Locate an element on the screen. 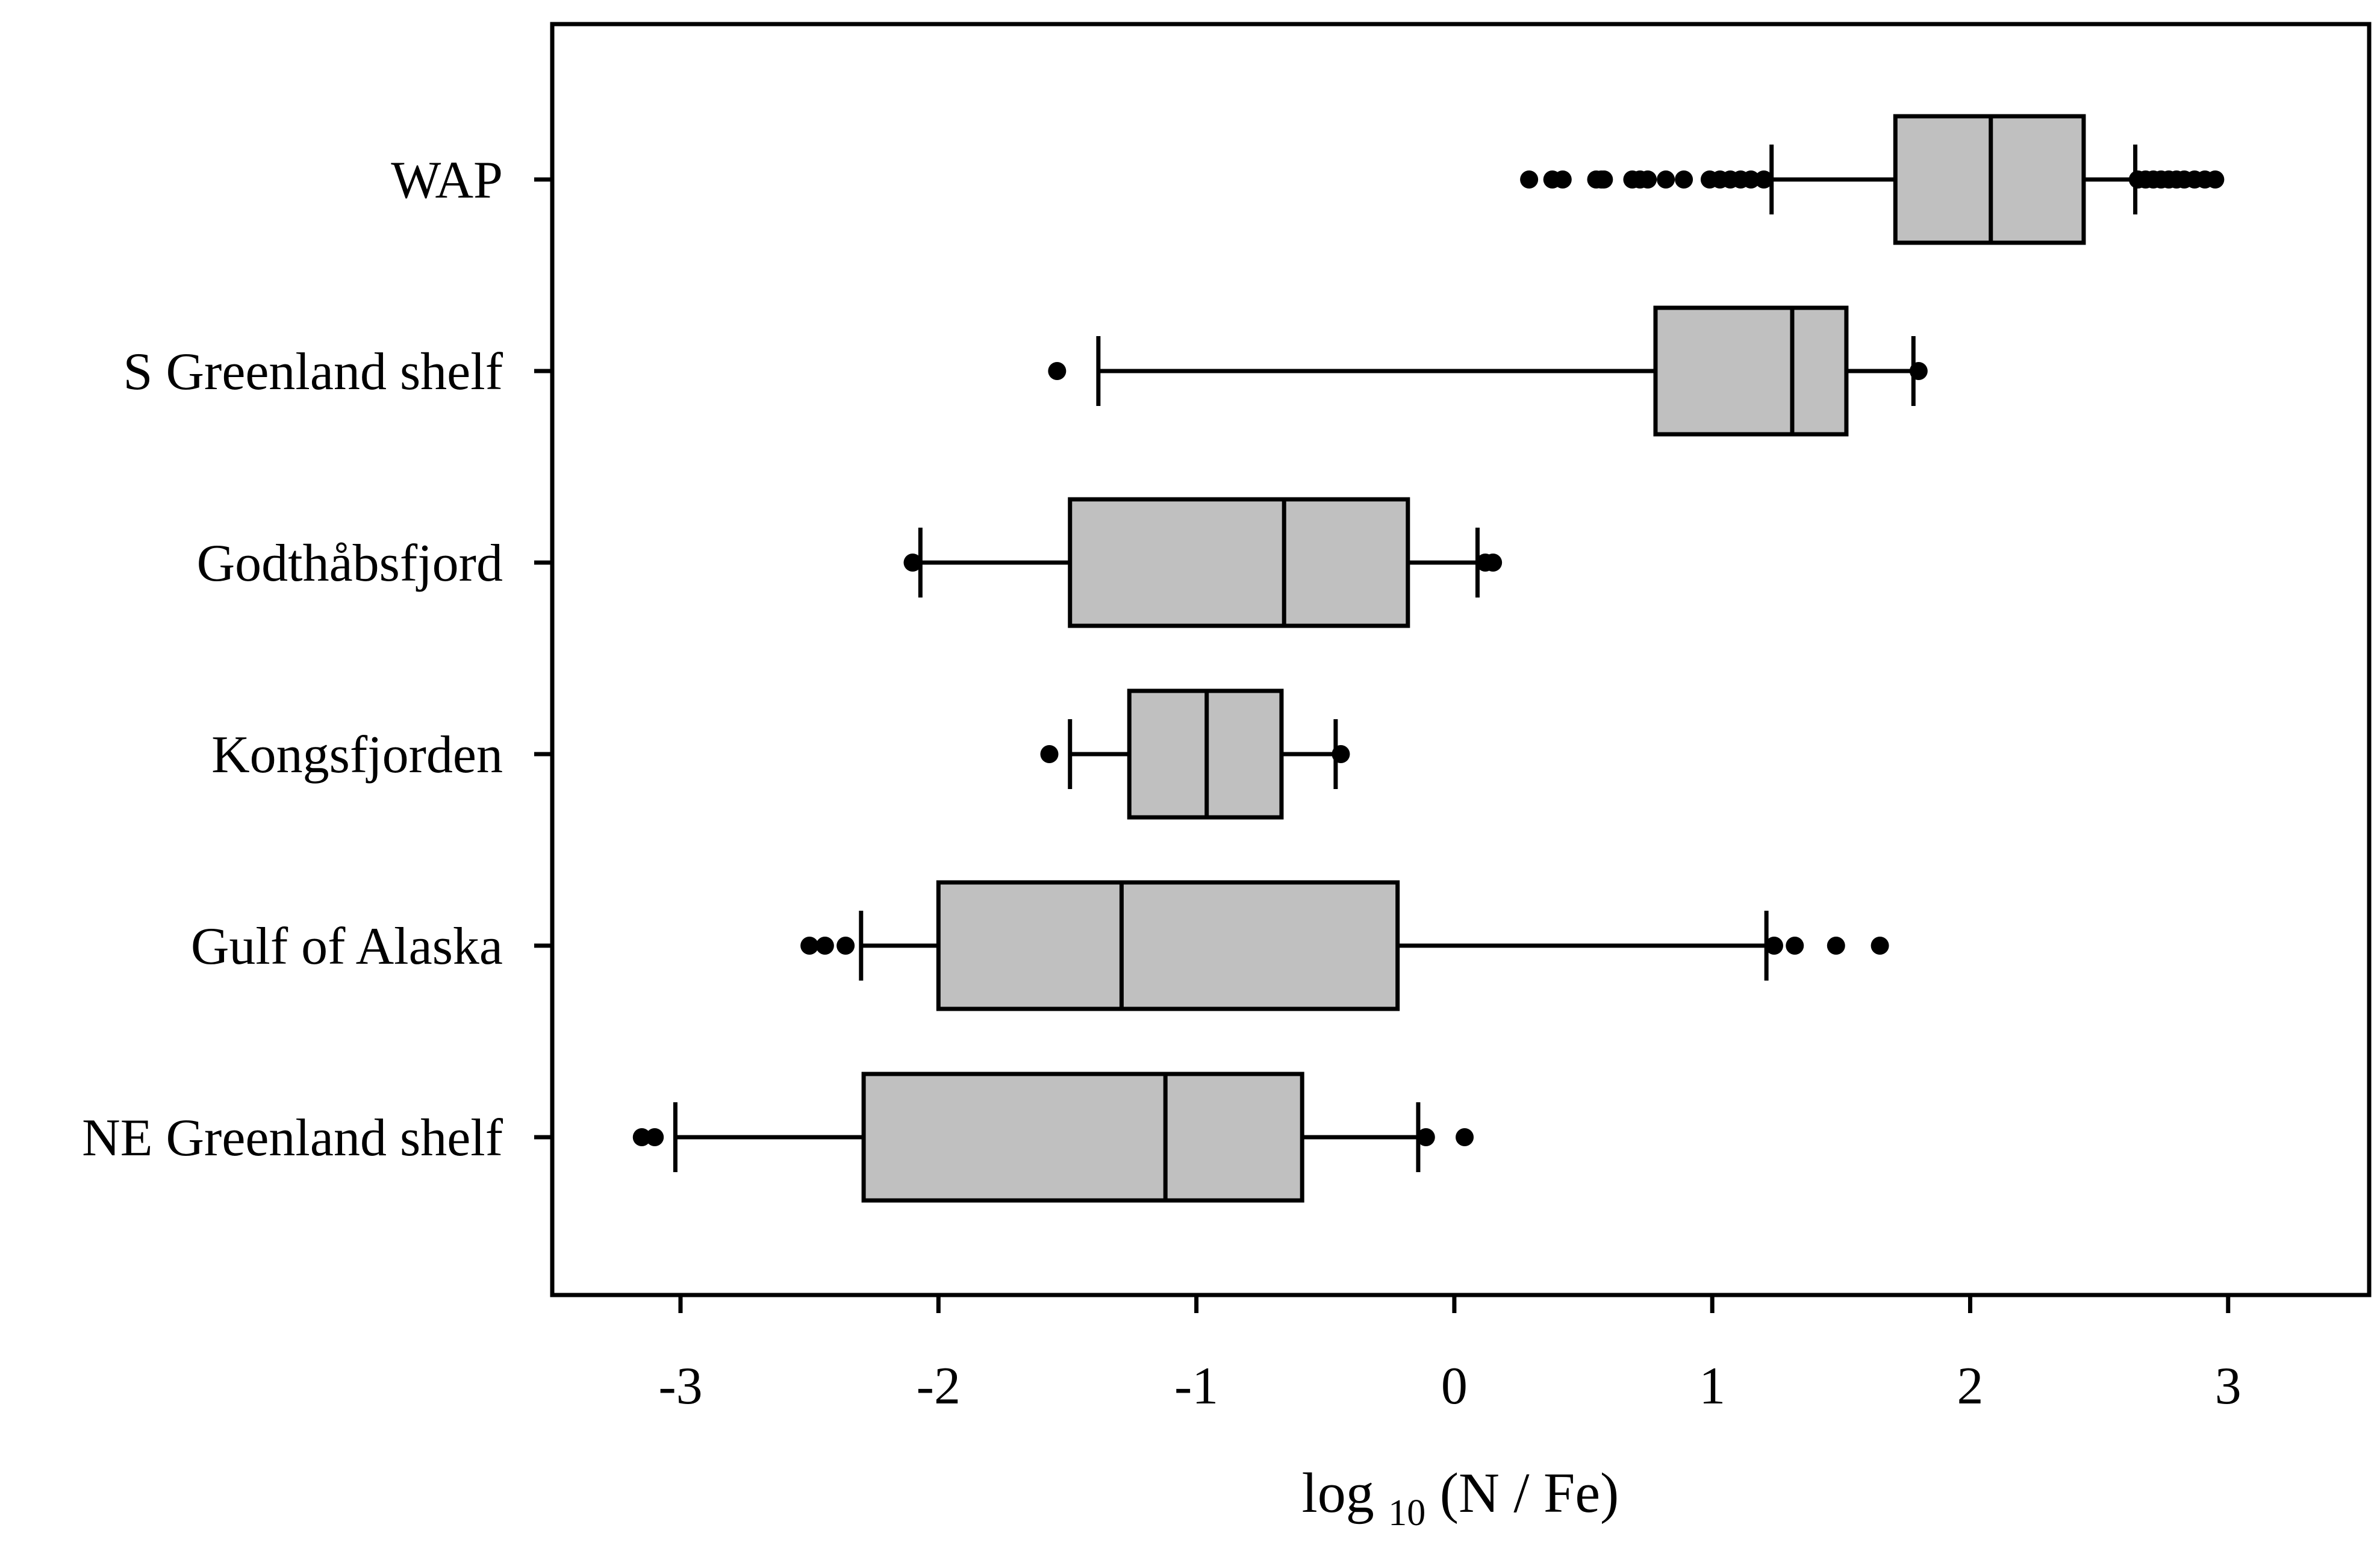 The height and width of the screenshot is (1551, 2380). category-label: NE Greenland shelf is located at coordinates (292, 1138).